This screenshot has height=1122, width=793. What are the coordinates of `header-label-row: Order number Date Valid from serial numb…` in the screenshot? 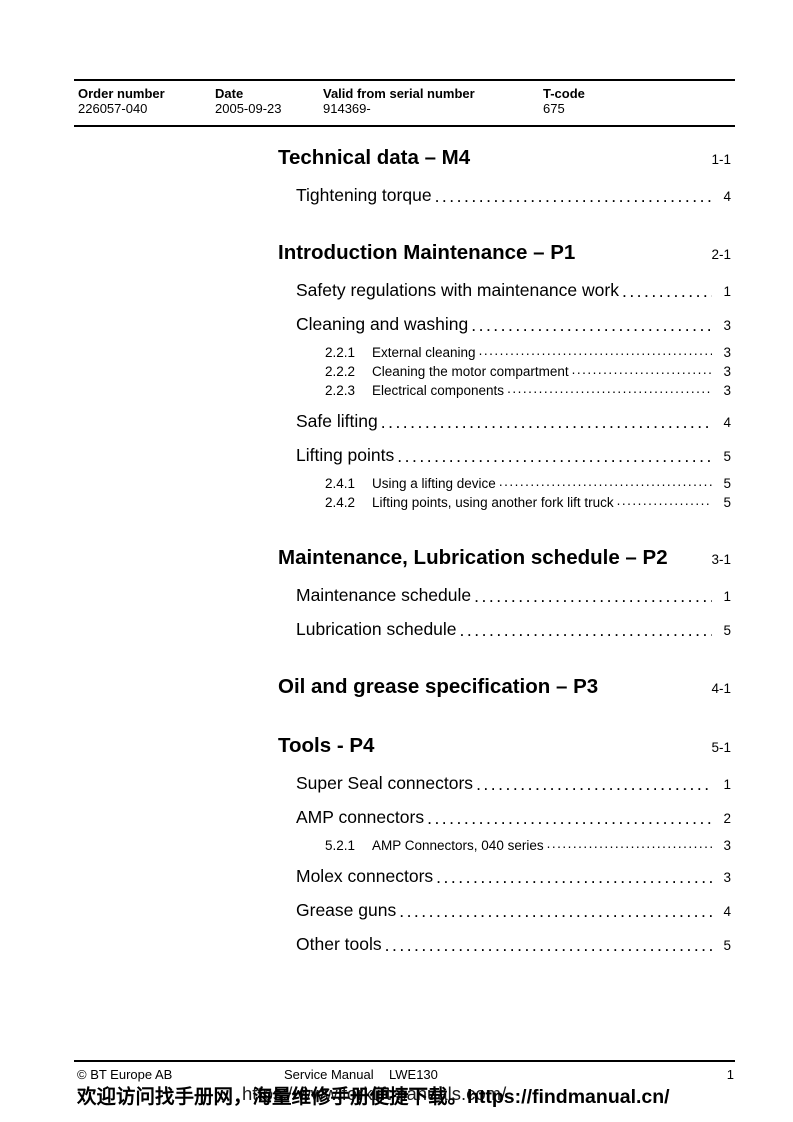 It's located at (406, 93).